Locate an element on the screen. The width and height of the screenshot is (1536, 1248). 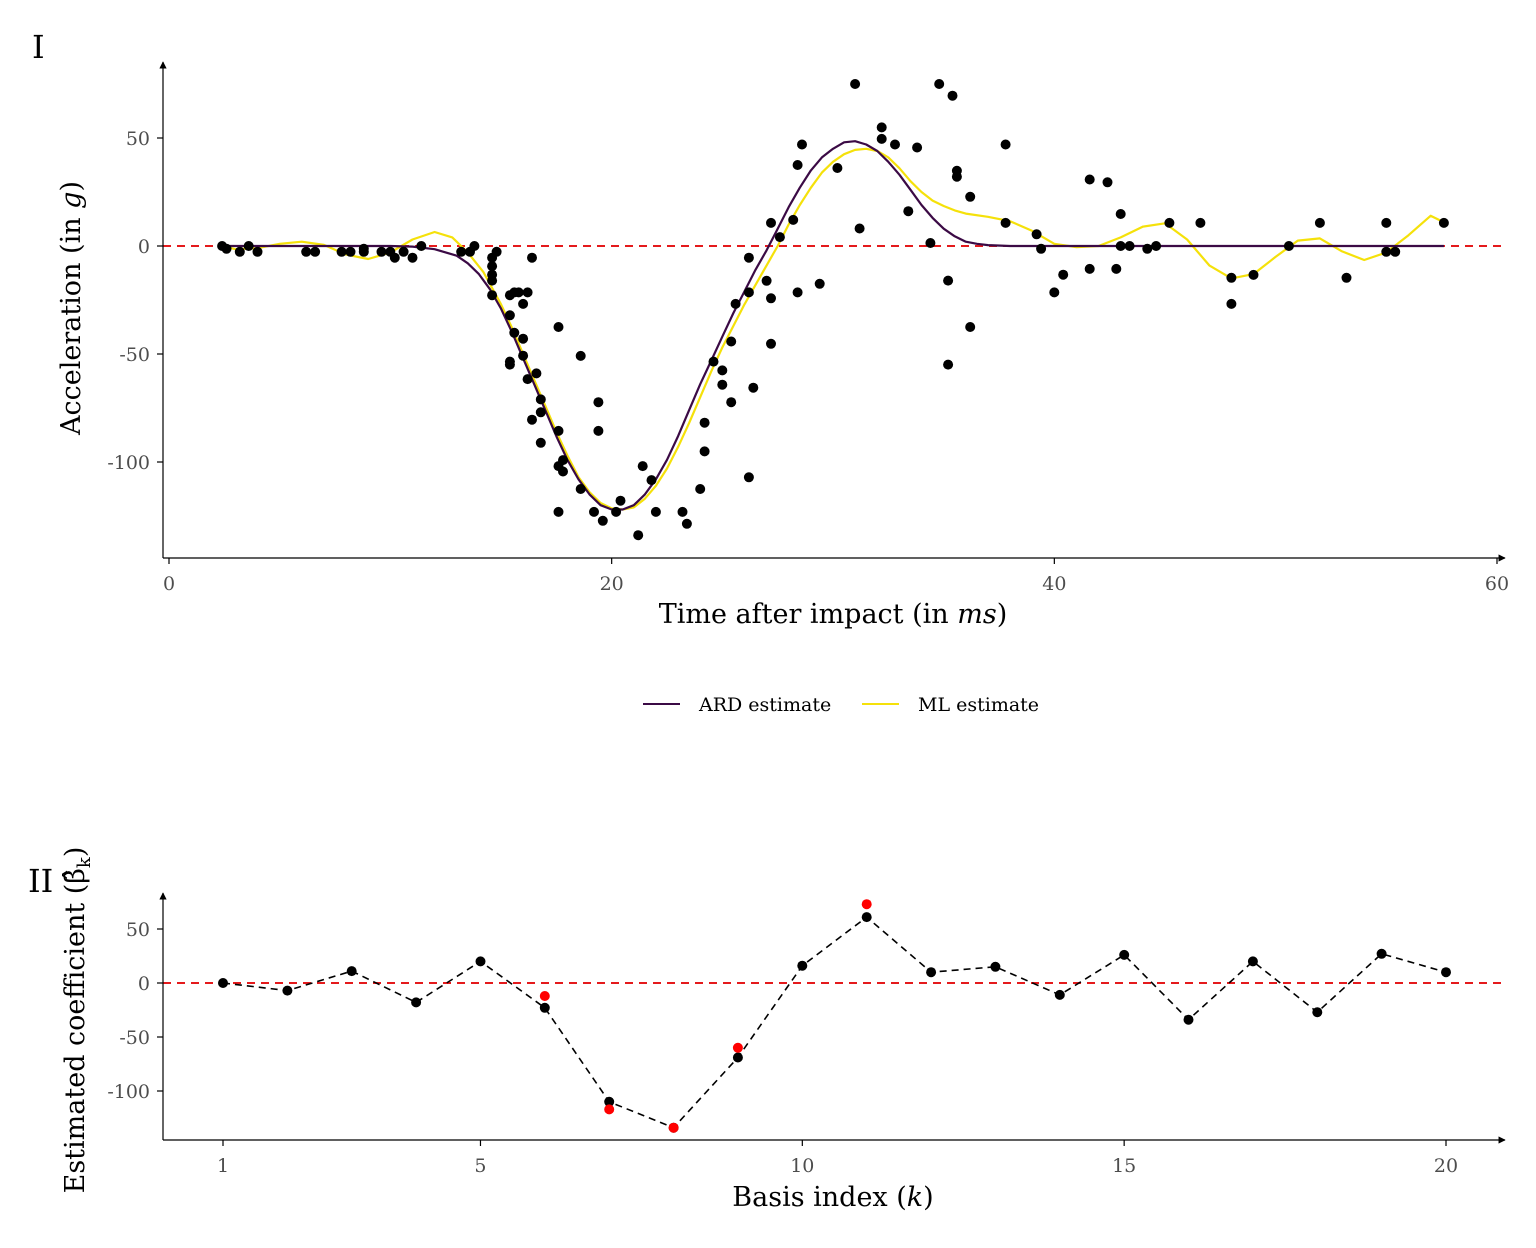
bottom-x-tick-label: 1 is located at coordinates (223, 1166).